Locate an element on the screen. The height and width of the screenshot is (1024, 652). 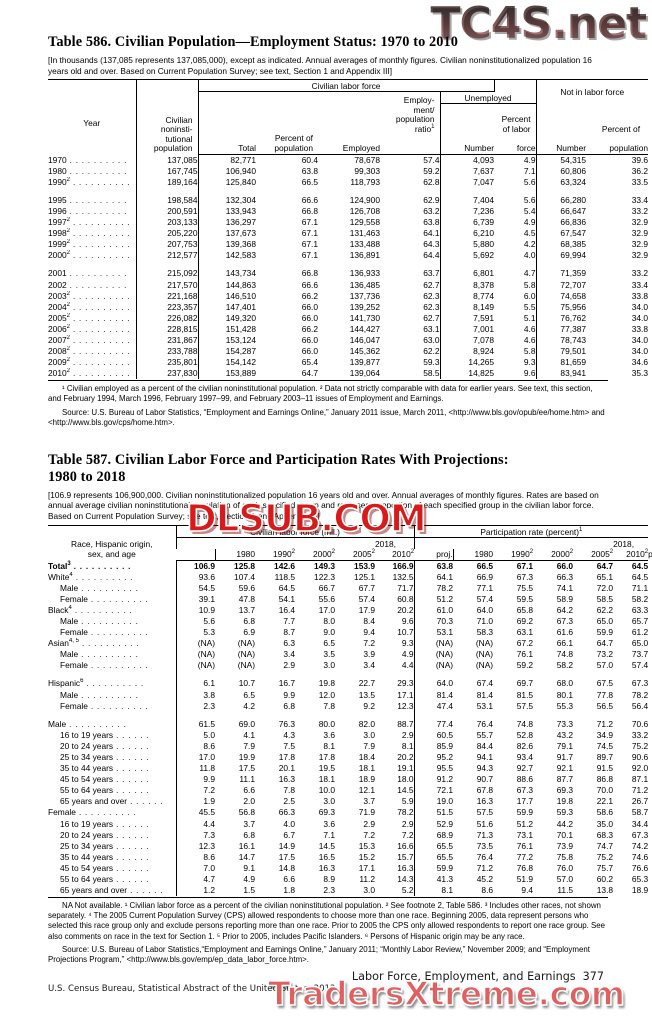
cell-value: 18.9 is located at coordinates (640, 890).